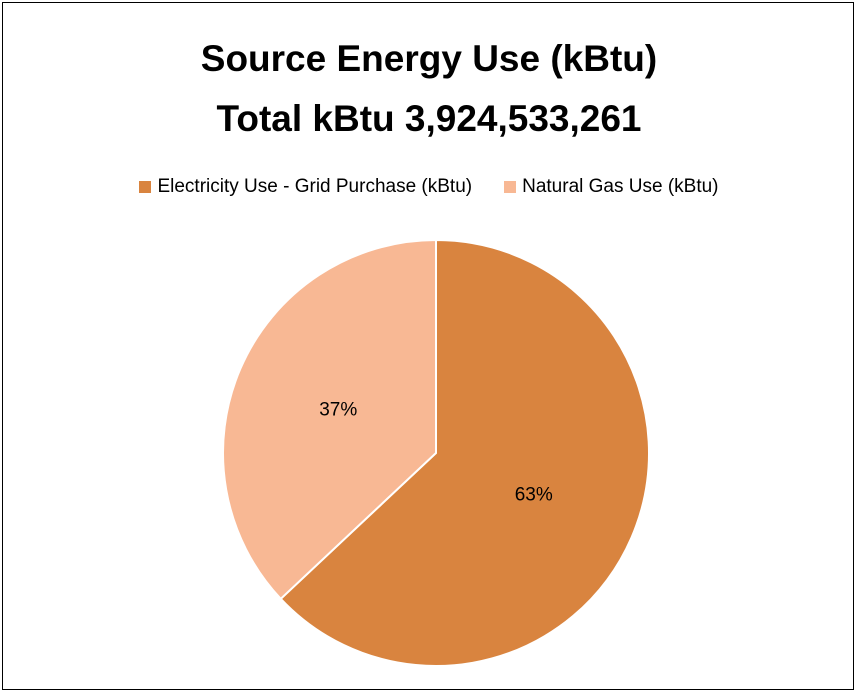  What do you see at coordinates (315, 186) in the screenshot?
I see `legend-label-electricity: Electricity Use - Grid Purchase (kBtu)` at bounding box center [315, 186].